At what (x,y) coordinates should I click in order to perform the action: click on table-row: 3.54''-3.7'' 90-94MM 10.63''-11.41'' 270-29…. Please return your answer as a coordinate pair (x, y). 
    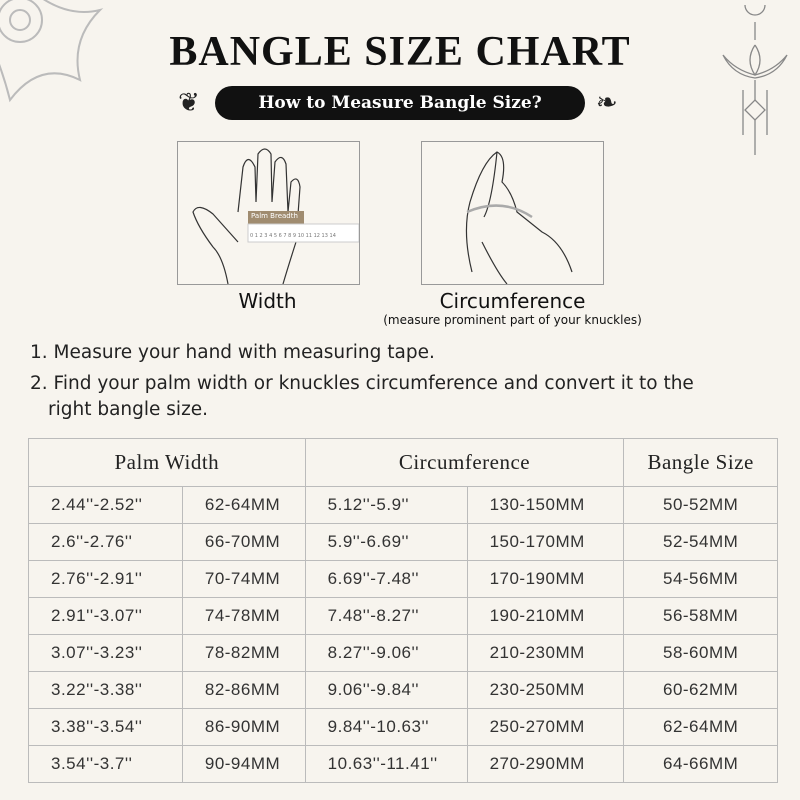
    Looking at the image, I should click on (403, 764).